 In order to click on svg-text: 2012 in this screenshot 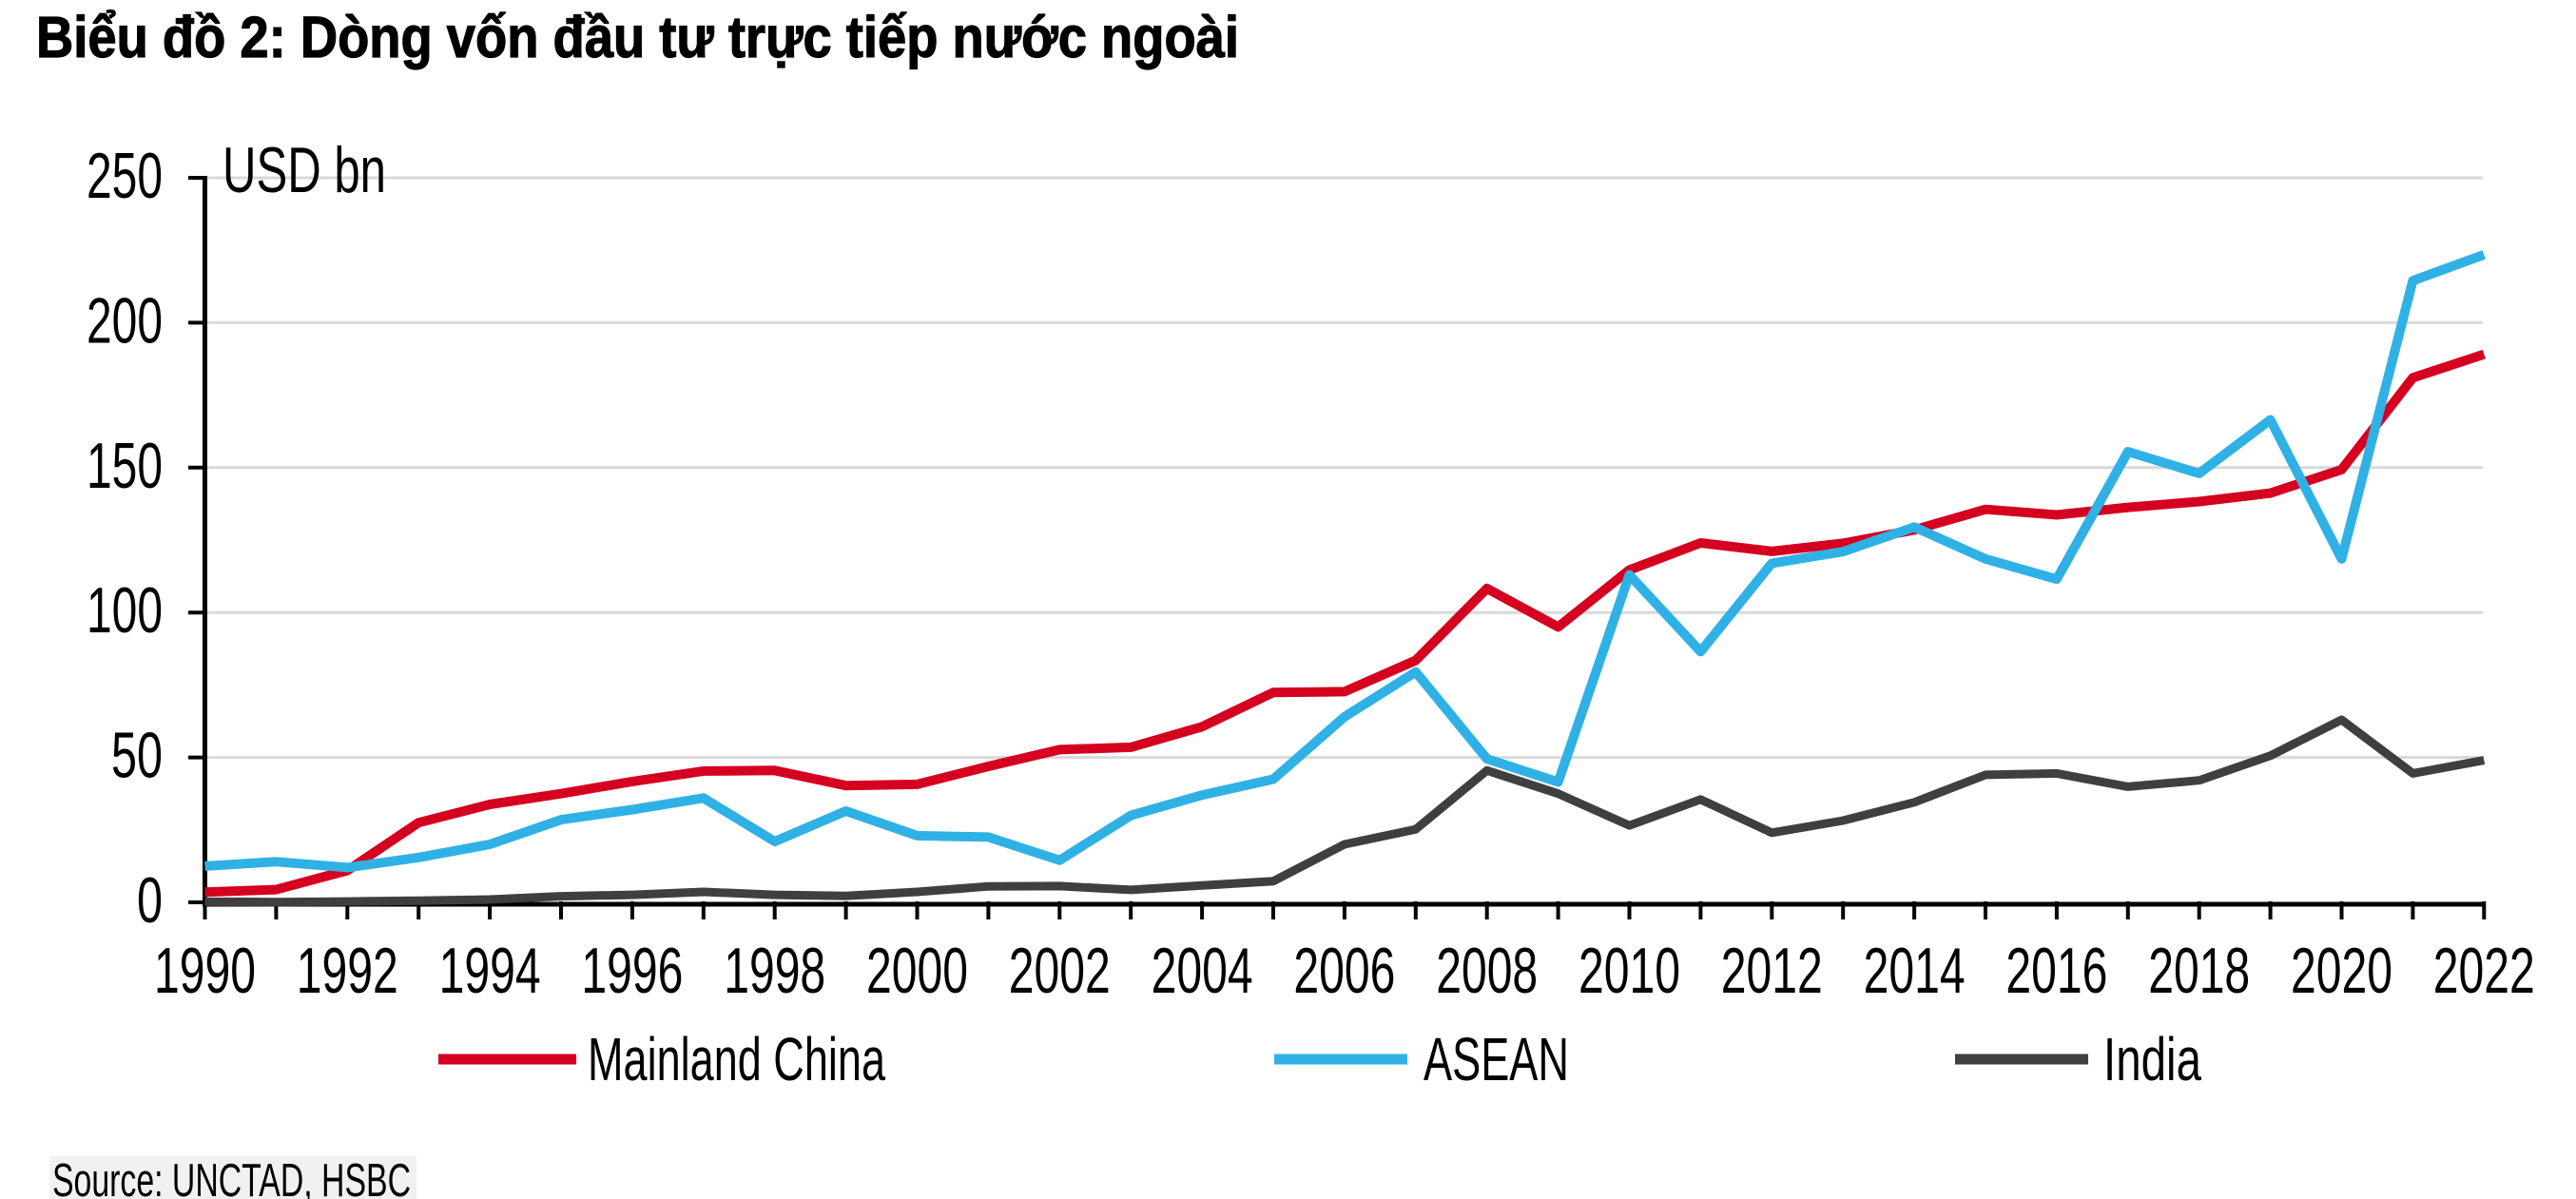, I will do `click(1772, 971)`.